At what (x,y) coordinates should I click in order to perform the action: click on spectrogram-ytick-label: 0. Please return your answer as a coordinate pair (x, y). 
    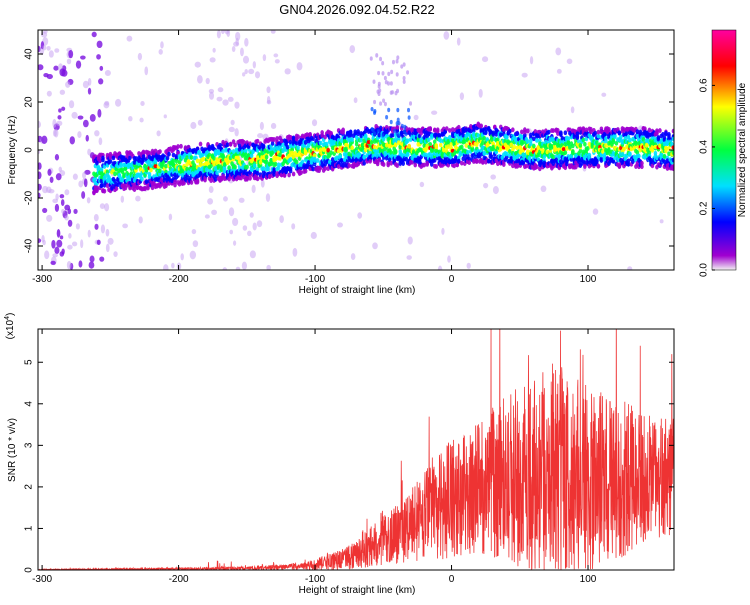
    Looking at the image, I should click on (29, 150).